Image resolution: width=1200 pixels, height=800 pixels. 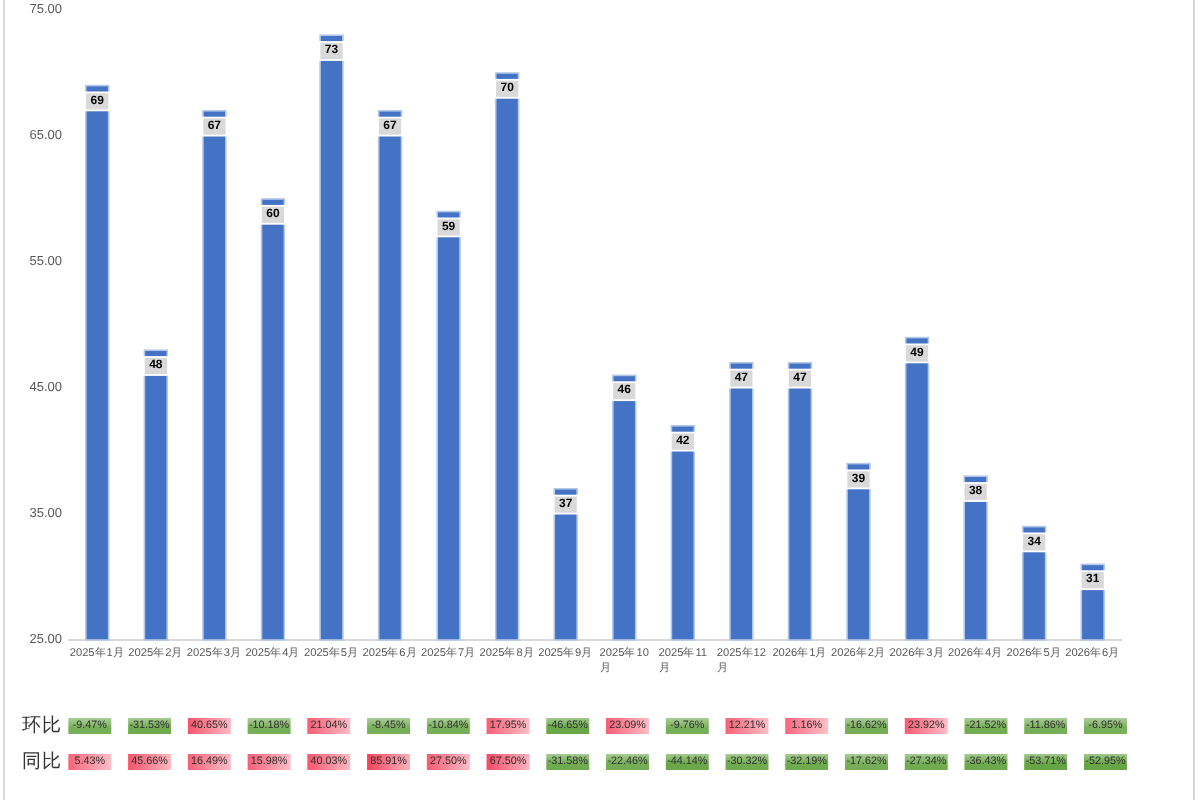 I want to click on y-tick-label: 环比, so click(x=42, y=725).